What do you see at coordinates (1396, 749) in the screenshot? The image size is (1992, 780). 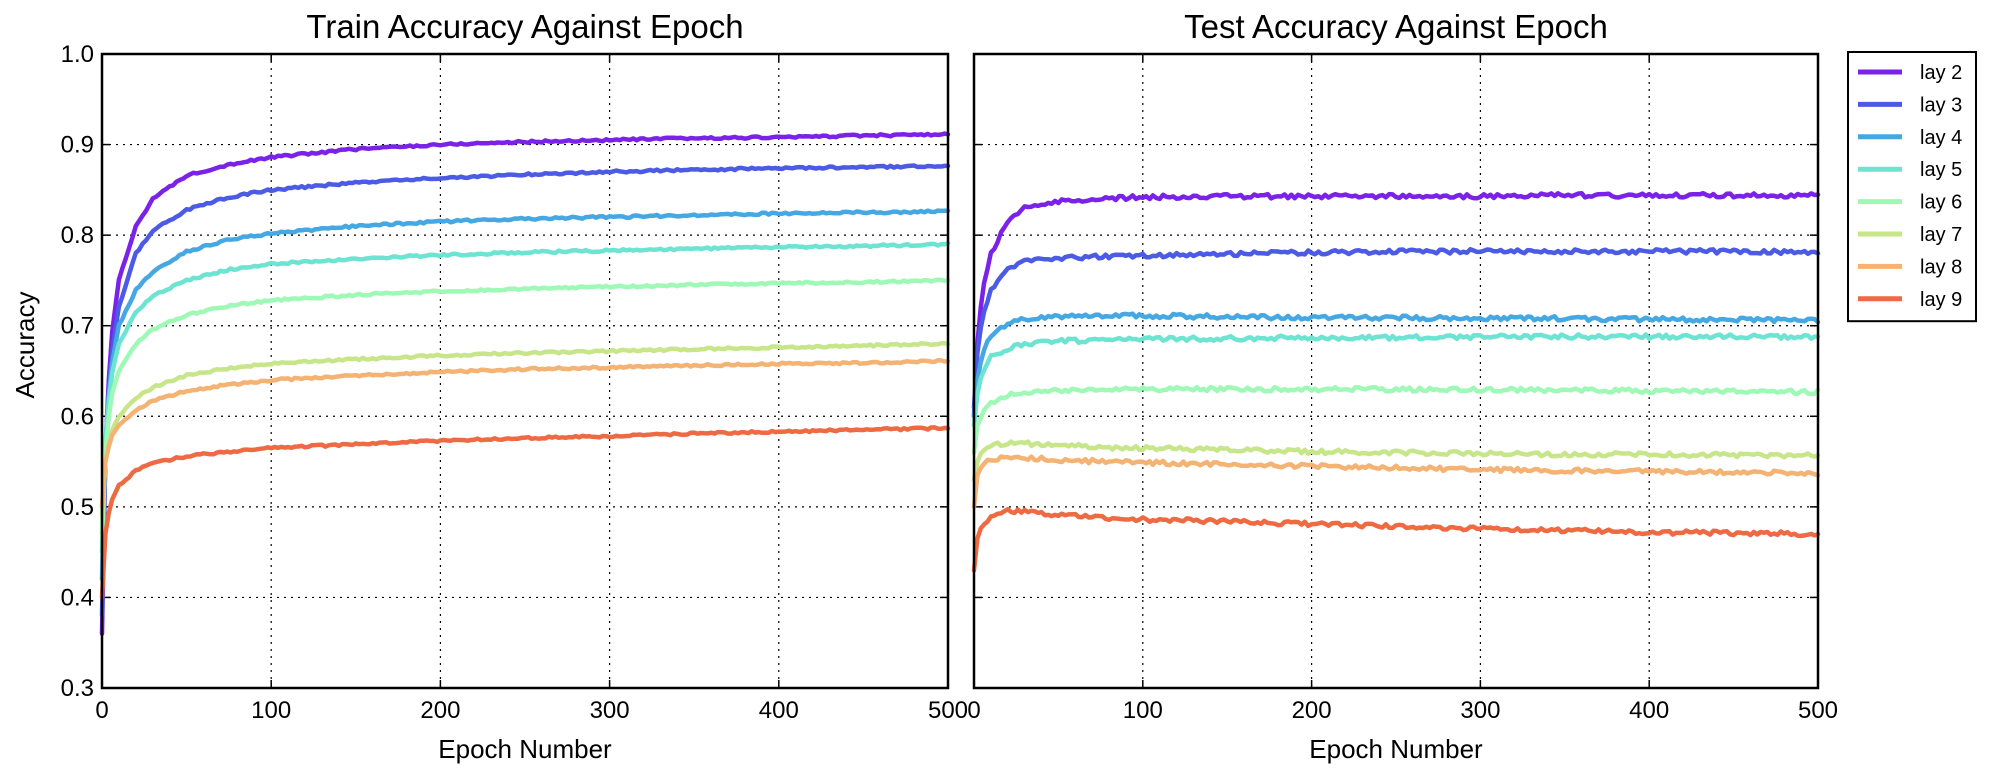 I see `test-x-axis-label: Epoch Number` at bounding box center [1396, 749].